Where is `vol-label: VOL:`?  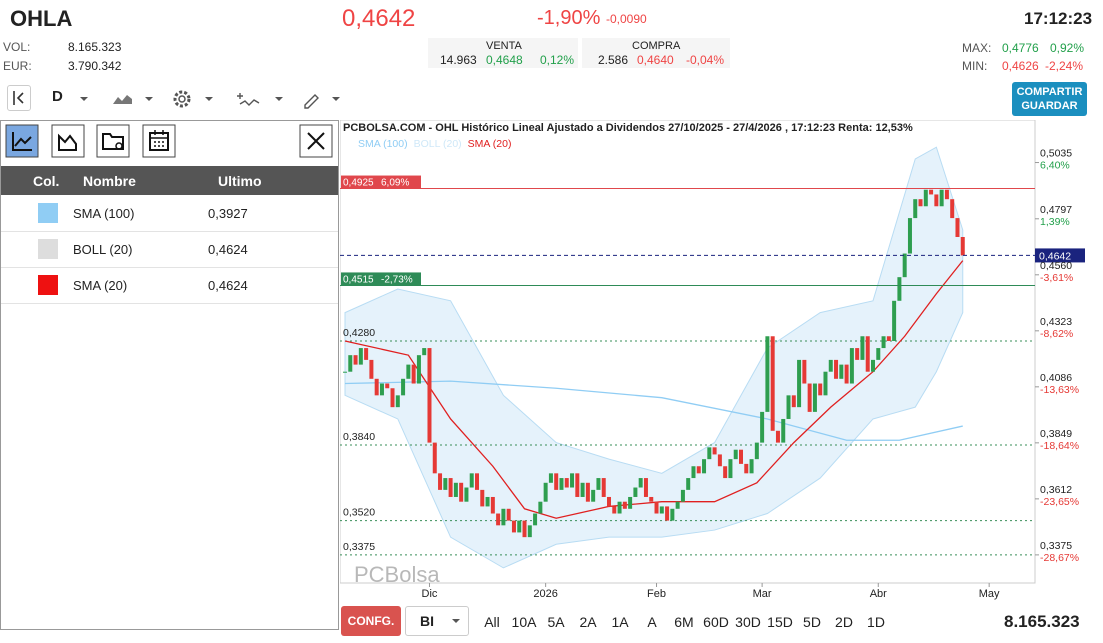
vol-label: VOL: is located at coordinates (17, 47).